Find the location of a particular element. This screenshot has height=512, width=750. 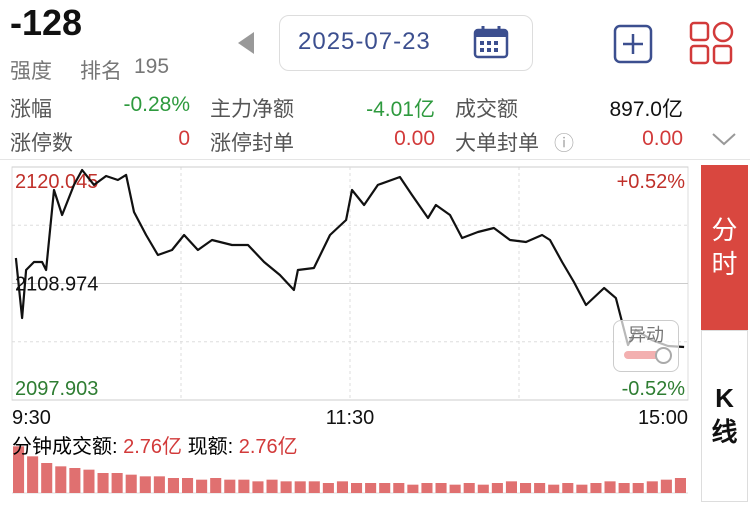

tab-label: K线 is located at coordinates (724, 415).